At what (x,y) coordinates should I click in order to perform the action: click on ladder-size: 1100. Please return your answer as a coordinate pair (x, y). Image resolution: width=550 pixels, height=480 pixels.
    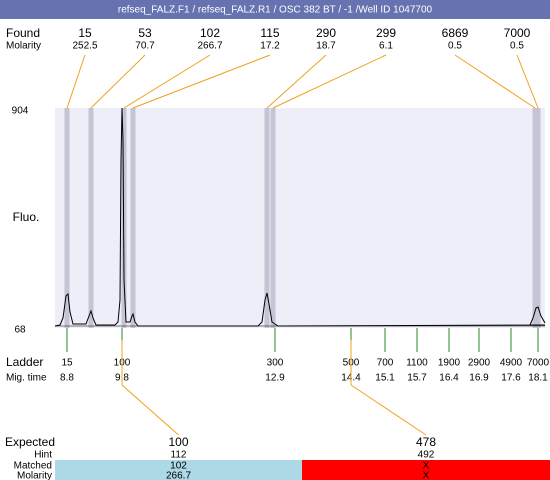
    Looking at the image, I should click on (417, 363).